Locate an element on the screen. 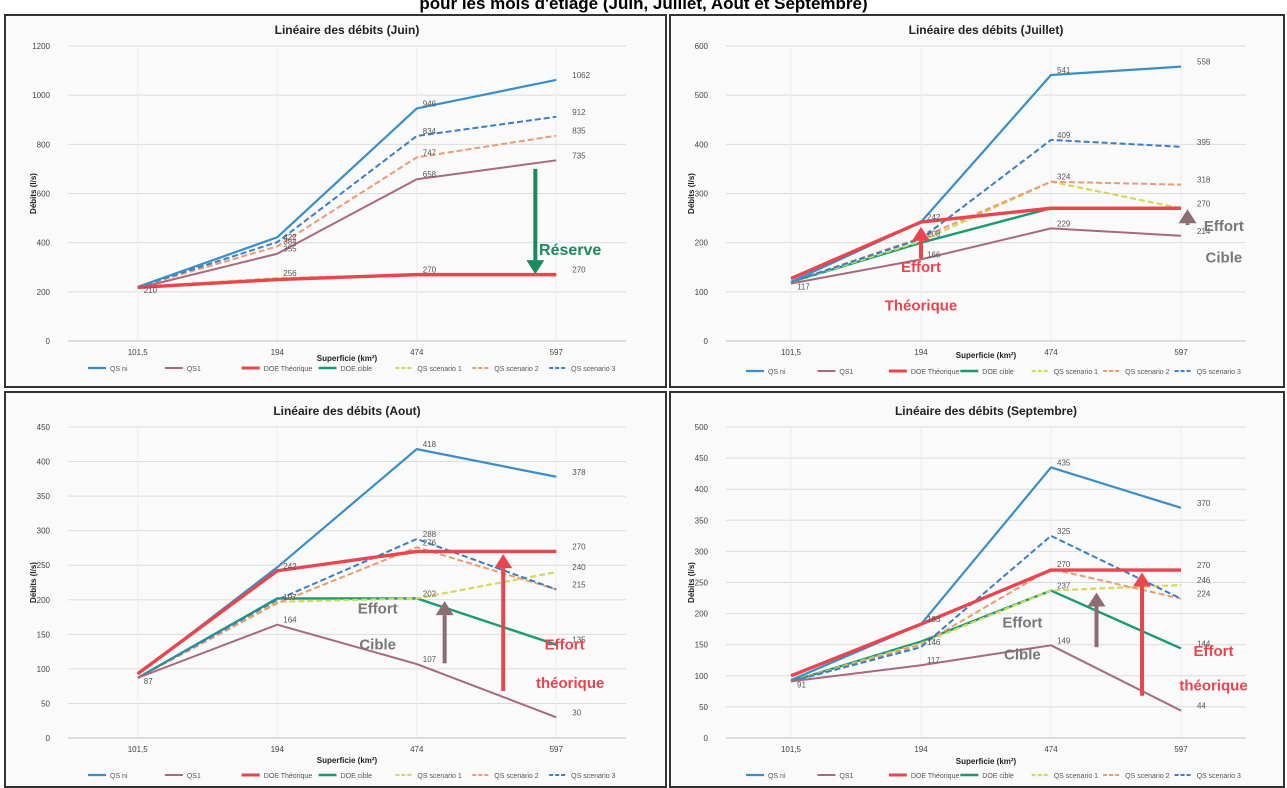 Image resolution: width=1287 pixels, height=788 pixels. data-label: 912 is located at coordinates (579, 112).